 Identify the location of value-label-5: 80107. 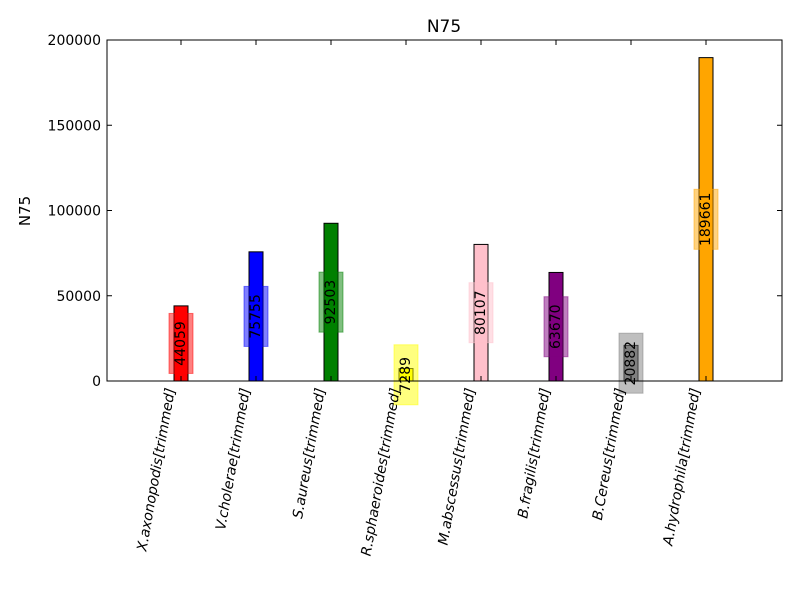
(481, 312).